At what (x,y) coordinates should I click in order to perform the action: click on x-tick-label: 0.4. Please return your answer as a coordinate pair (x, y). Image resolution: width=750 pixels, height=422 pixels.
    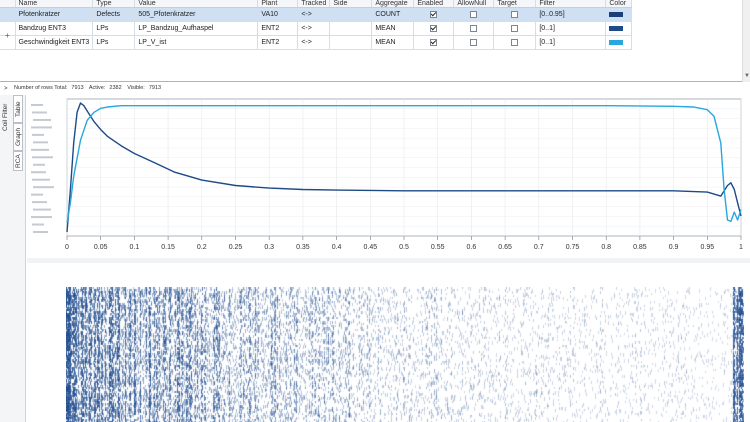
    Looking at the image, I should click on (337, 247).